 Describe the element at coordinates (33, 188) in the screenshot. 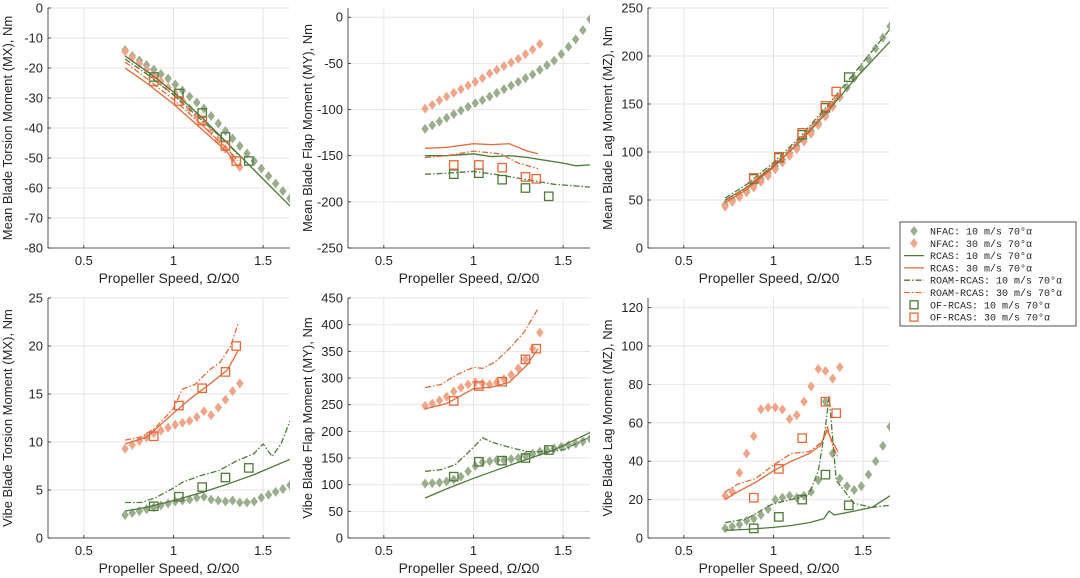

I see `y-tick-label: -60` at that location.